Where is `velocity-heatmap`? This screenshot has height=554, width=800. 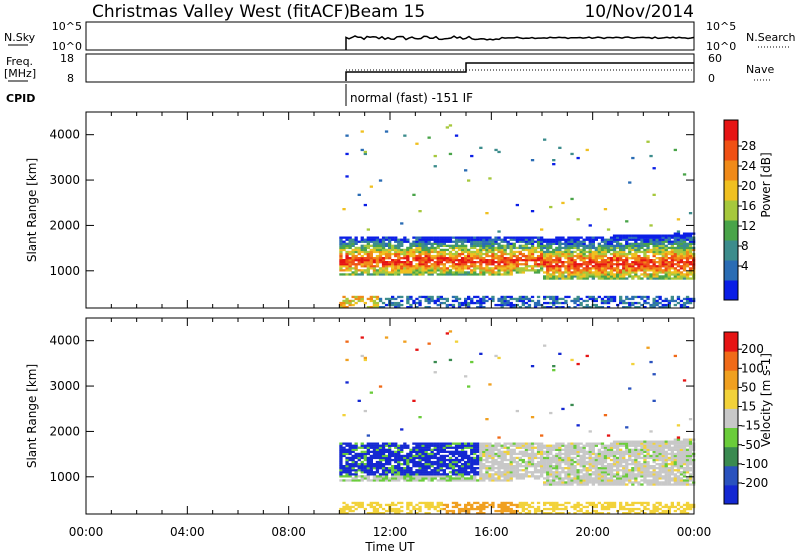
velocity-heatmap is located at coordinates (517, 422).